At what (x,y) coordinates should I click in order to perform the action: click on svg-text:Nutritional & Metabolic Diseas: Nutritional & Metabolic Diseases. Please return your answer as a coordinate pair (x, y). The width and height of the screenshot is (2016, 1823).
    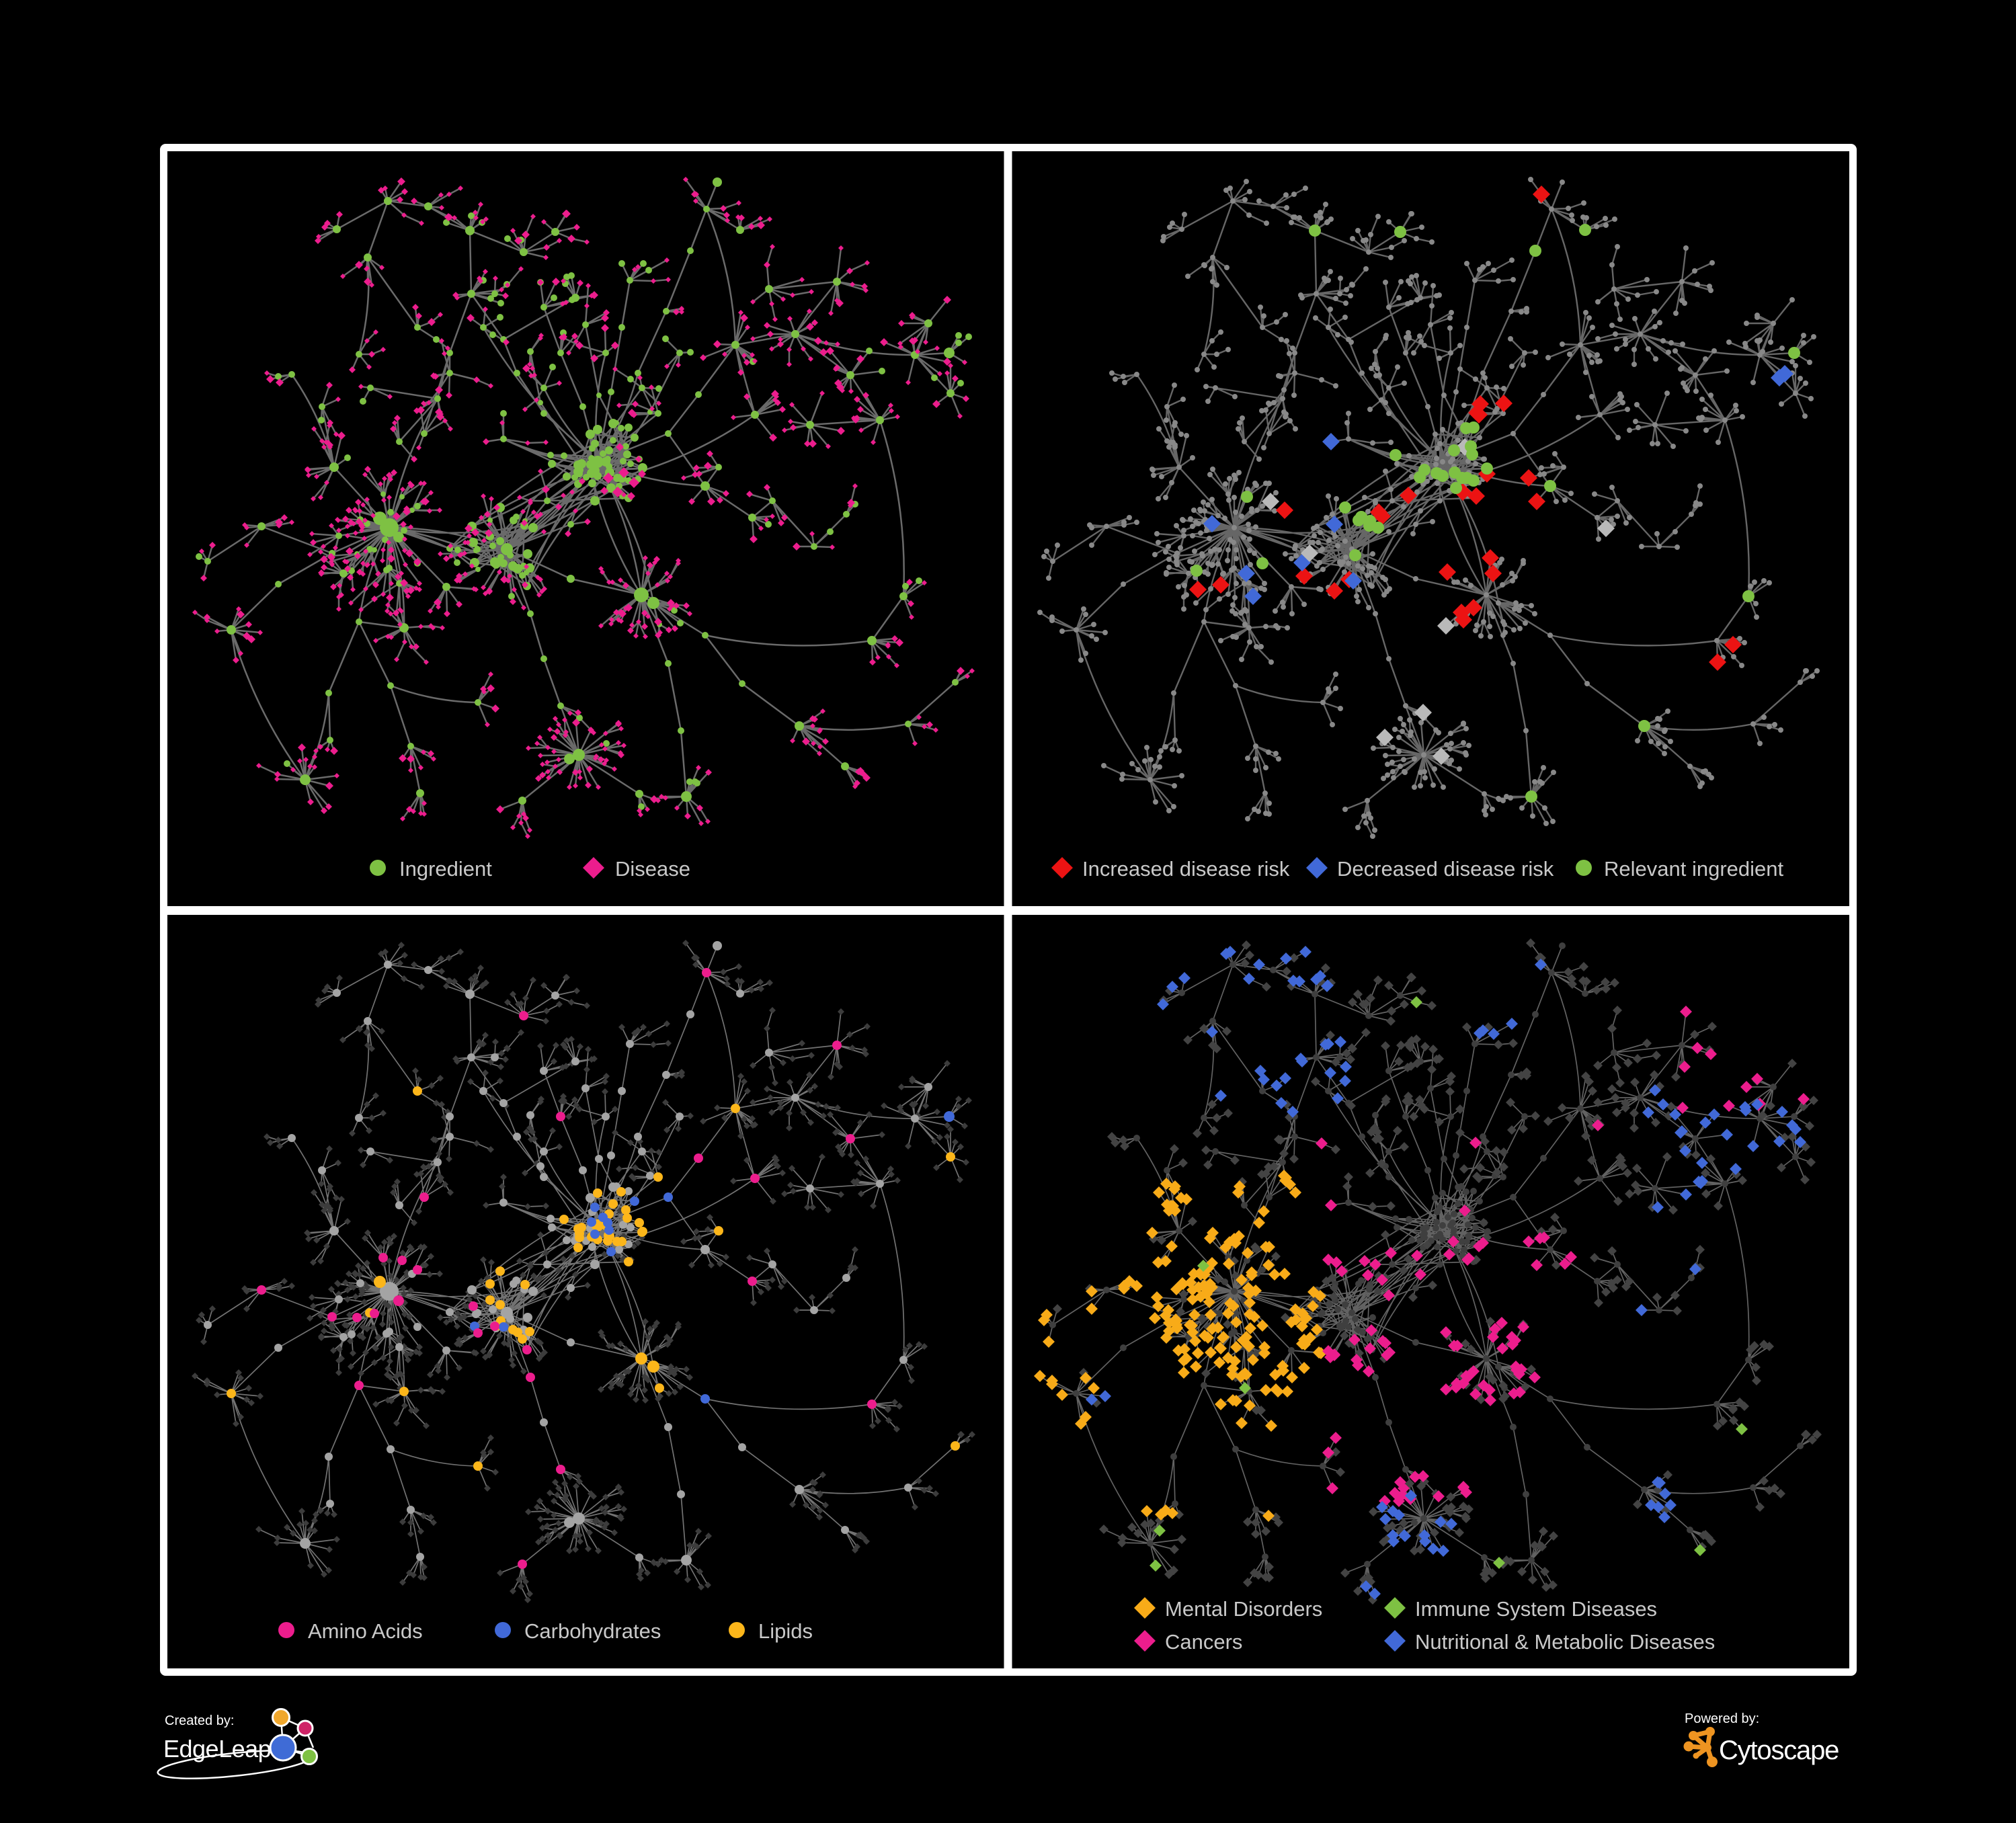
    Looking at the image, I should click on (1565, 1642).